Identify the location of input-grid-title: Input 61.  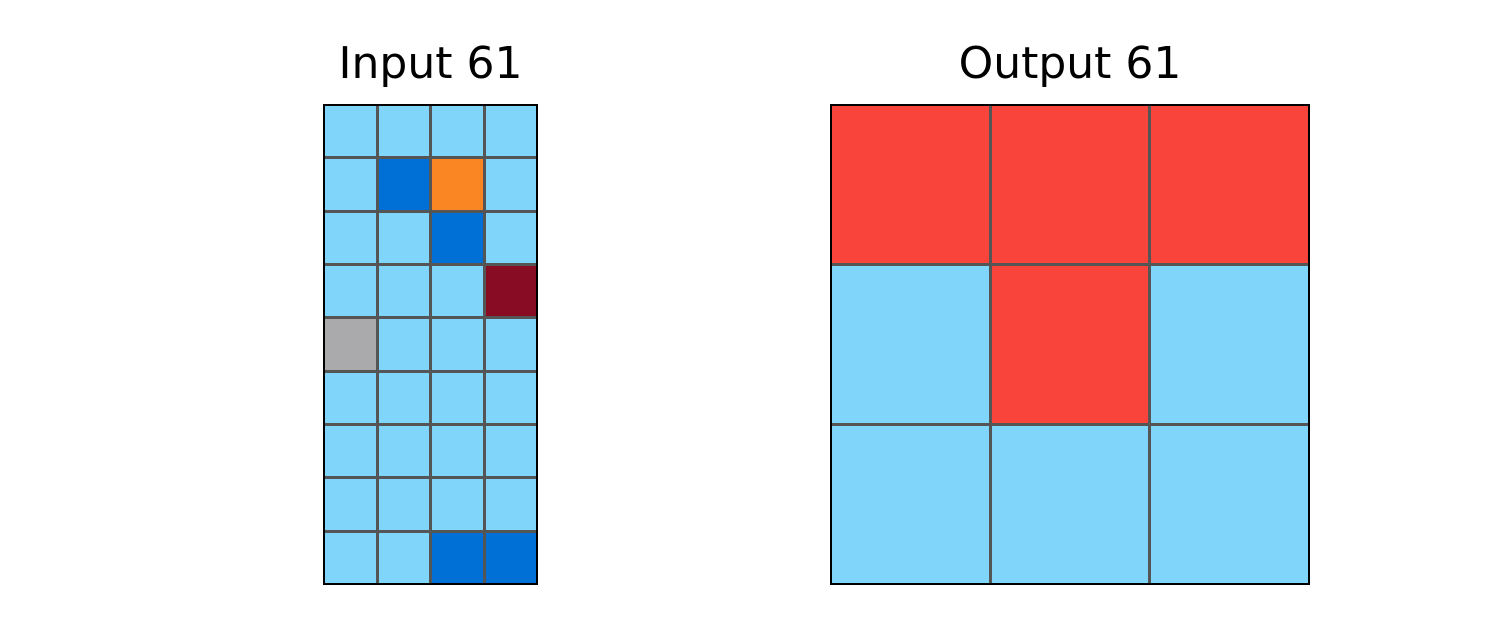
(430, 63).